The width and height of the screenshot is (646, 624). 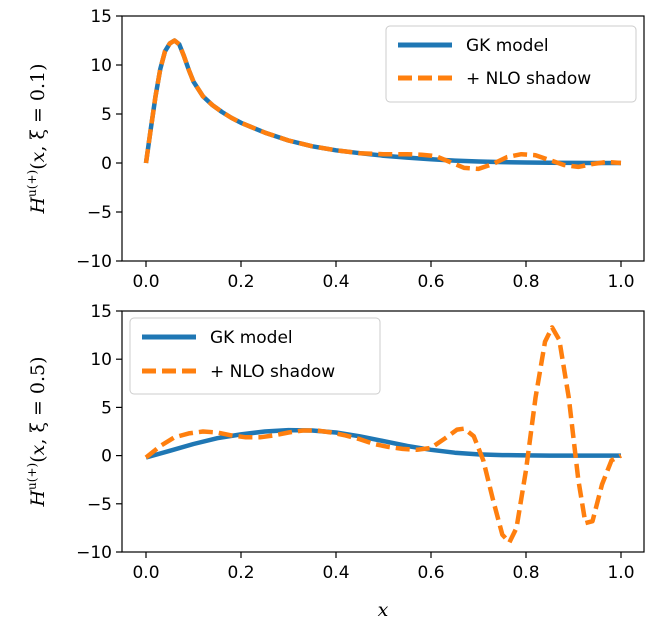 What do you see at coordinates (37, 431) in the screenshot?
I see `y-axis-label: Hu(+)(x, ξ = 0.5)` at bounding box center [37, 431].